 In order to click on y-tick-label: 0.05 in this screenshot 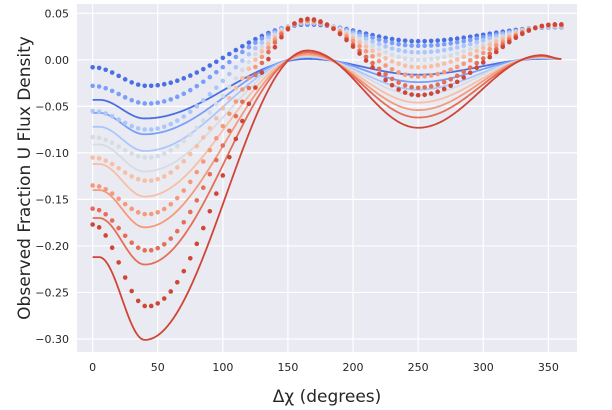, I will do `click(57, 13)`.